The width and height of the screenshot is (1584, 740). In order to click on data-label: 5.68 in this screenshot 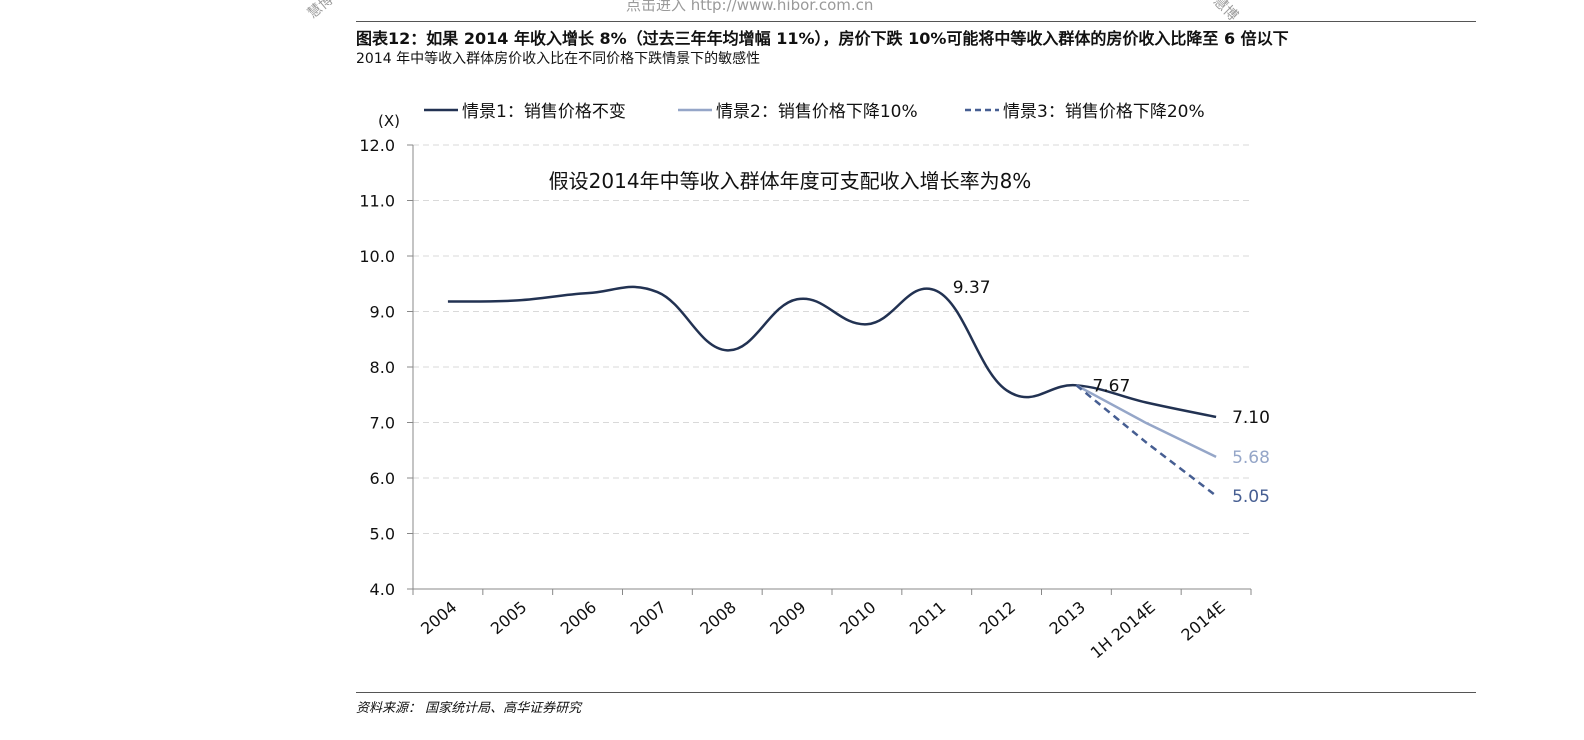, I will do `click(1251, 458)`.